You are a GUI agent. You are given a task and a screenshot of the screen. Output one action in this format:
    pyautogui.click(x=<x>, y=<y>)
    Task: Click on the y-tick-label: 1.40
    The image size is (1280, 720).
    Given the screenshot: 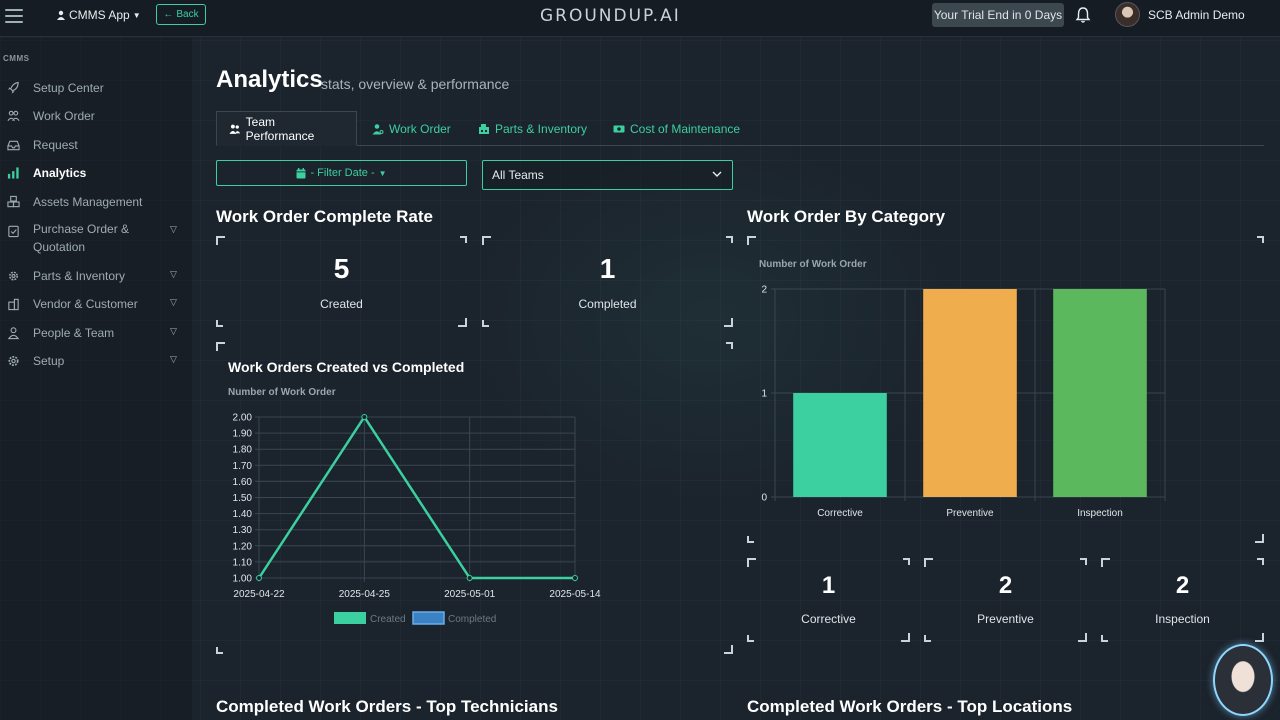 What is the action you would take?
    pyautogui.click(x=243, y=514)
    